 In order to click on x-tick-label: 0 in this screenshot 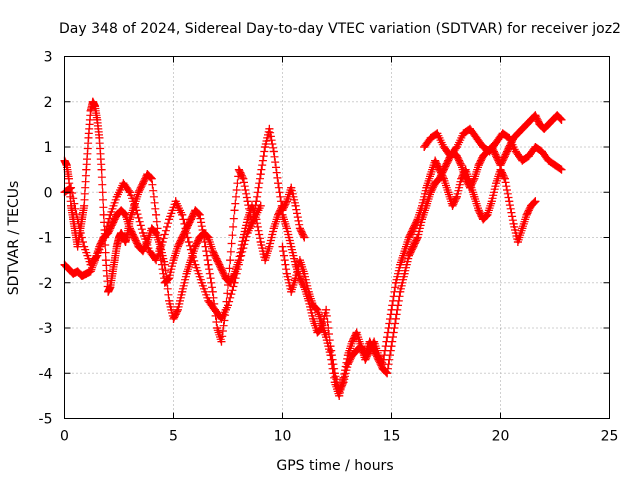, I will do `click(64, 437)`.